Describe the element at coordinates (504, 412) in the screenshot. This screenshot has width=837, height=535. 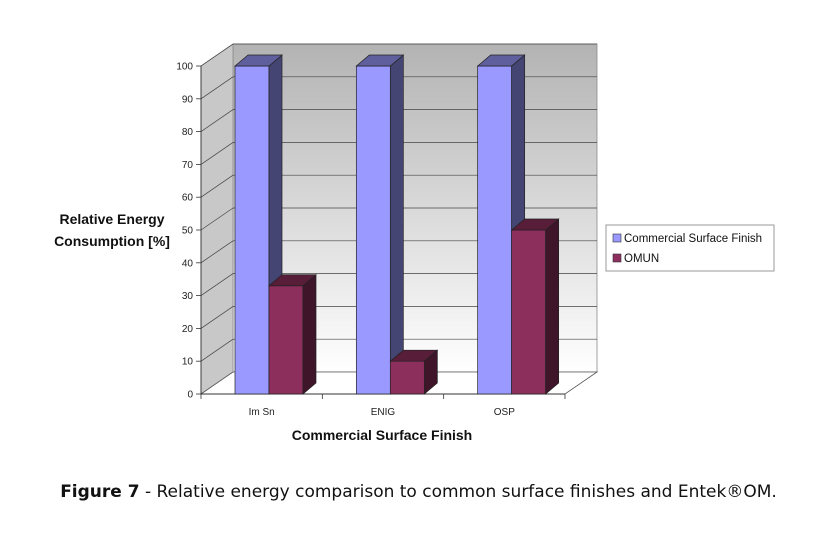
I see `x-tick-label: OSP` at that location.